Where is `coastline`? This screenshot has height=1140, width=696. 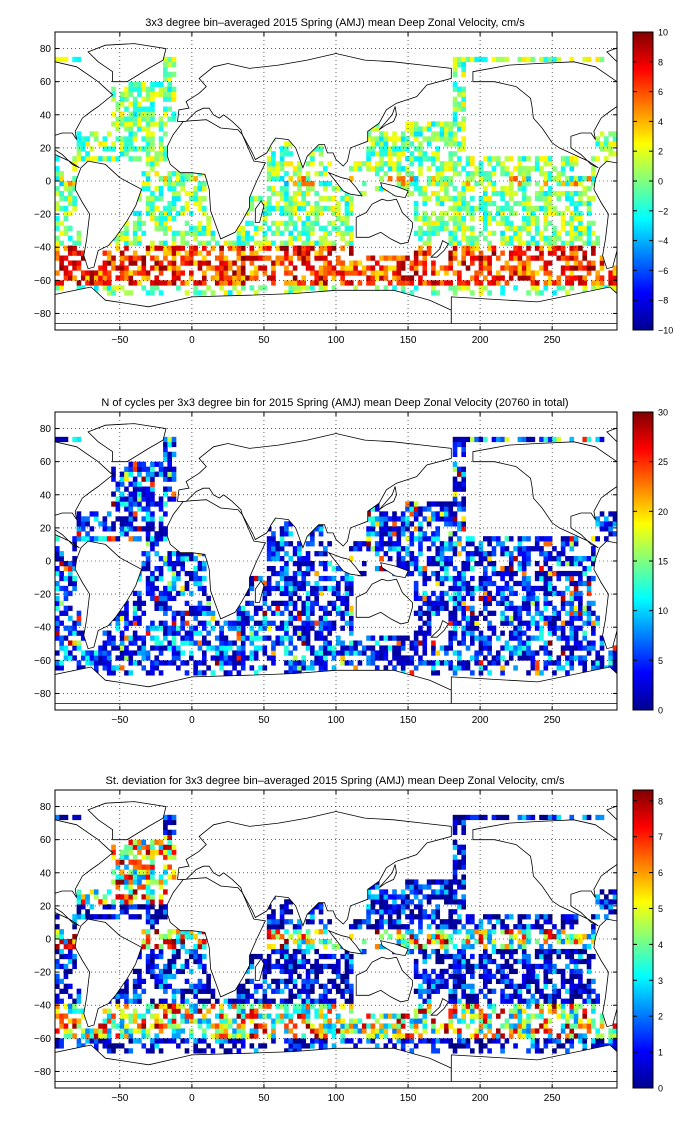 coastline is located at coordinates (127, 63).